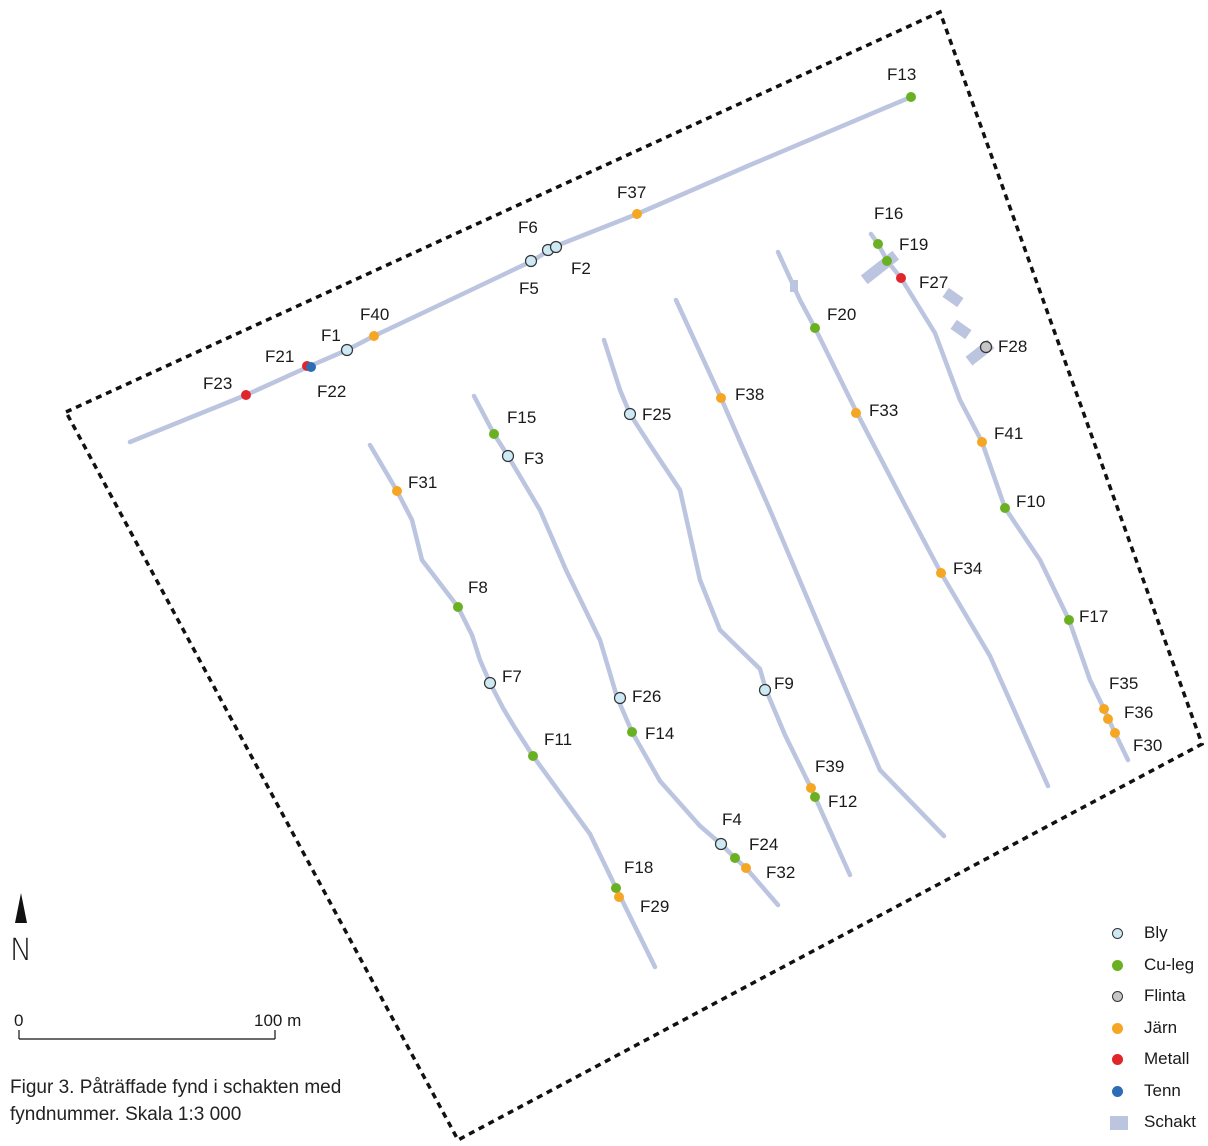 The width and height of the screenshot is (1208, 1146). What do you see at coordinates (630, 414) in the screenshot?
I see `find-marker-f25` at bounding box center [630, 414].